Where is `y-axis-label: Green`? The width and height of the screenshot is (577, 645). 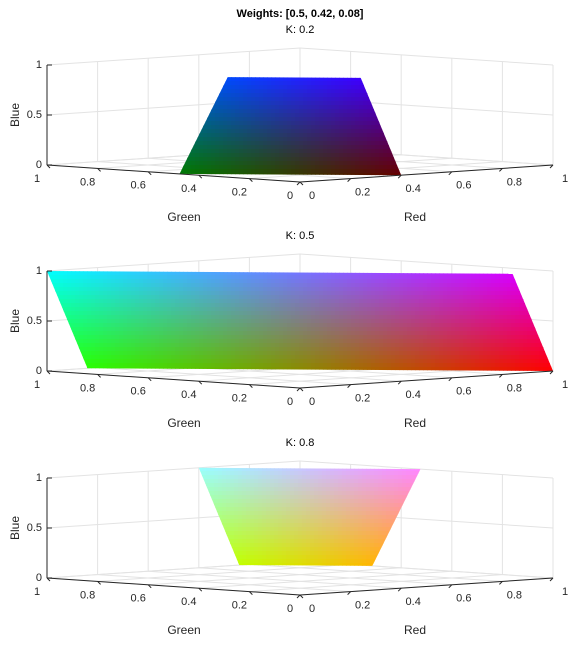 y-axis-label: Green is located at coordinates (183, 423).